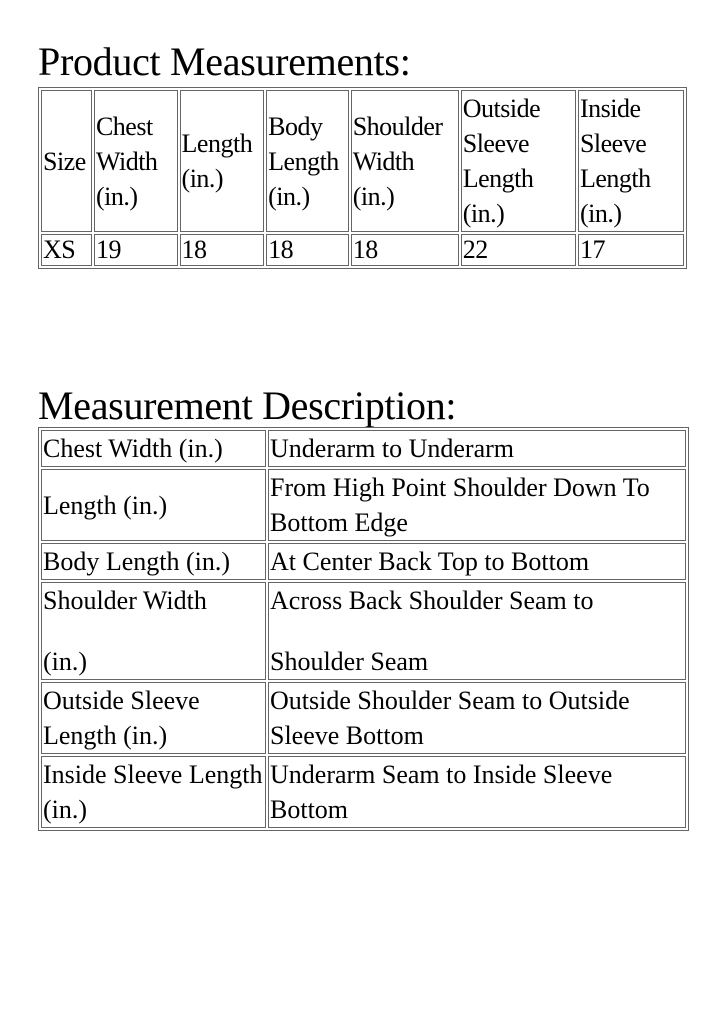 This screenshot has width=723, height=1024. What do you see at coordinates (66, 161) in the screenshot?
I see `header-cell: Size` at bounding box center [66, 161].